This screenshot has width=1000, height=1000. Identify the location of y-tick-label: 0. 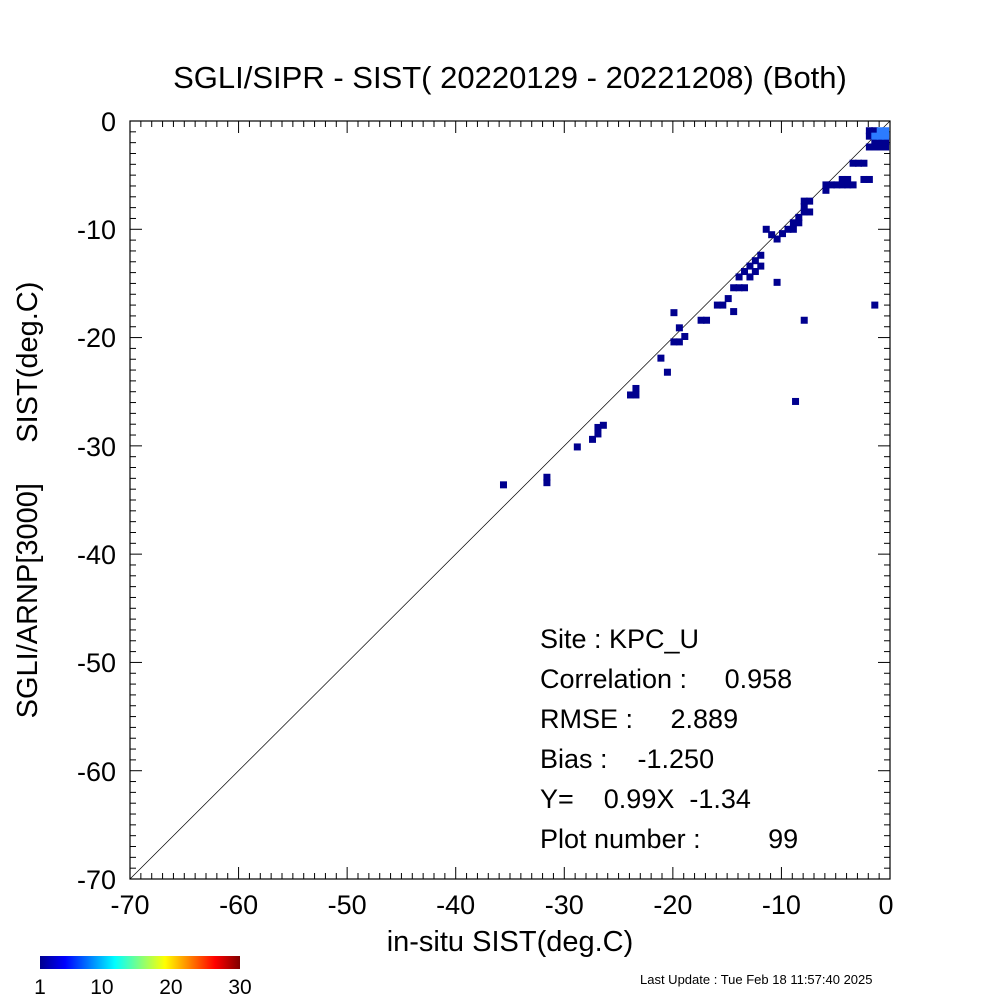
(108, 122).